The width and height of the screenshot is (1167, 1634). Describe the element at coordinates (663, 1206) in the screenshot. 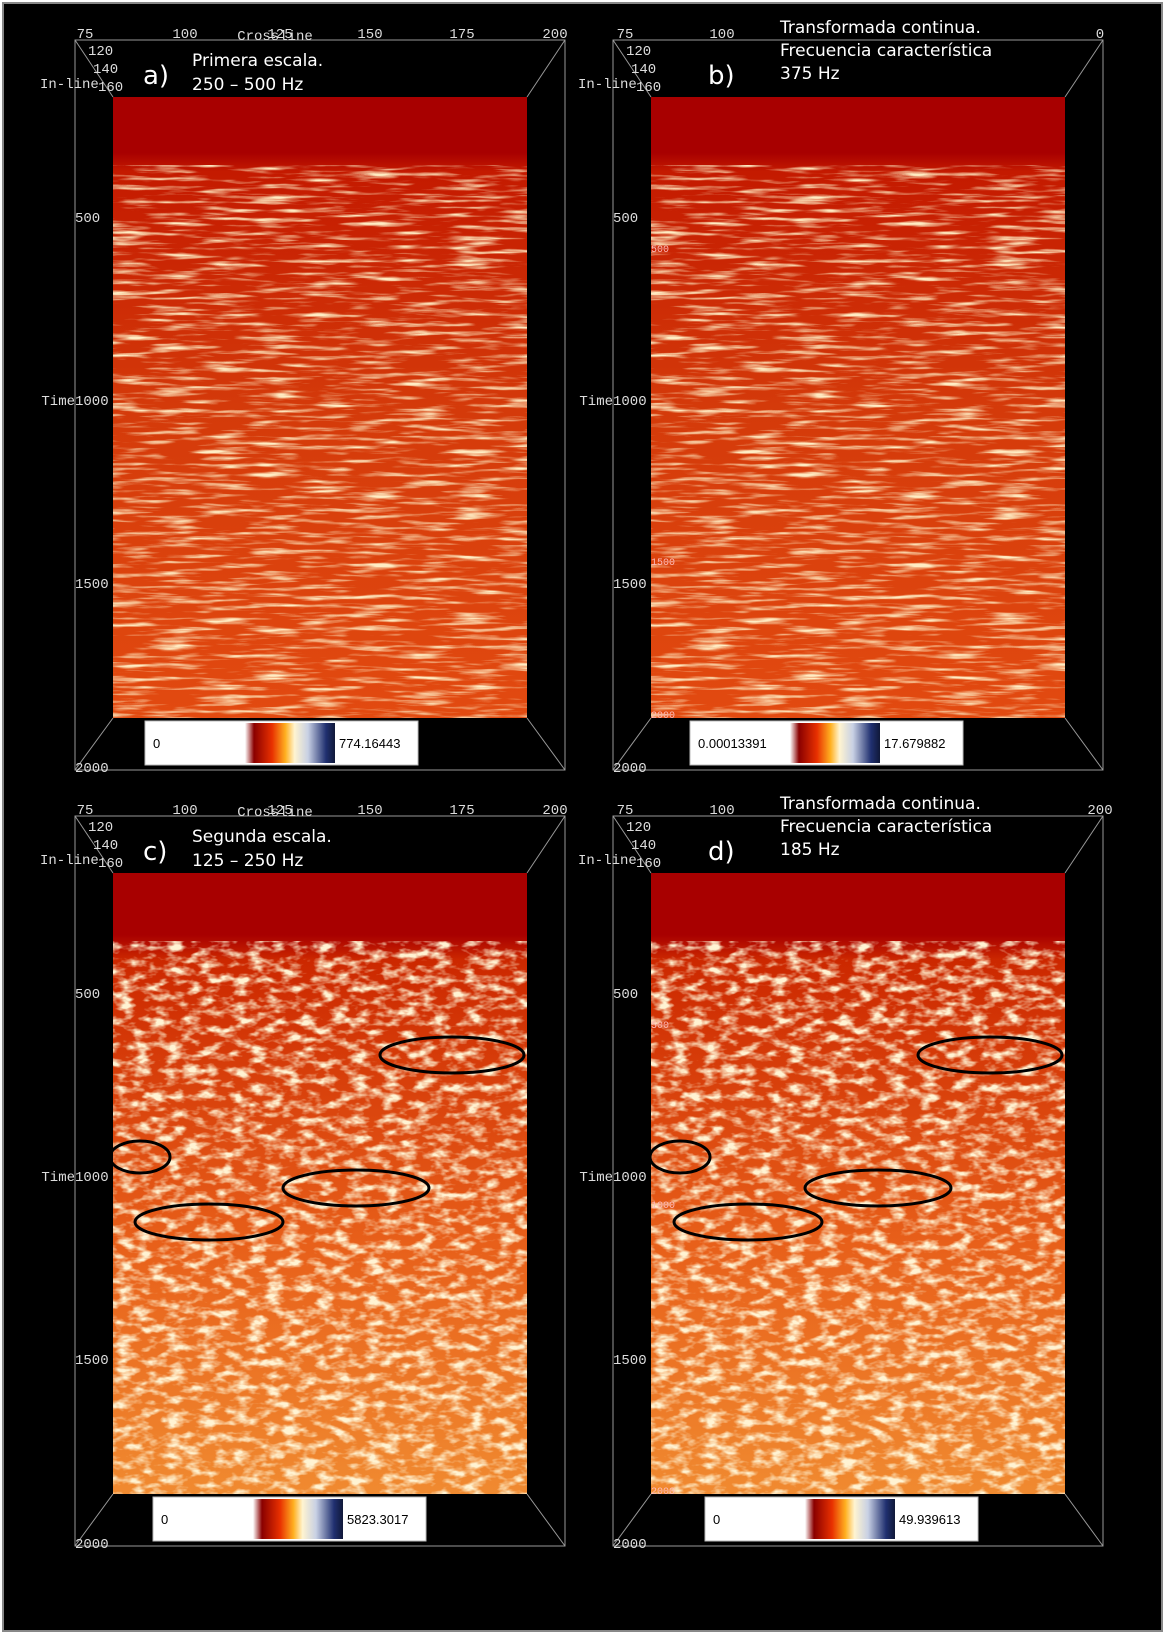

I see `inner-tick: 1000` at that location.